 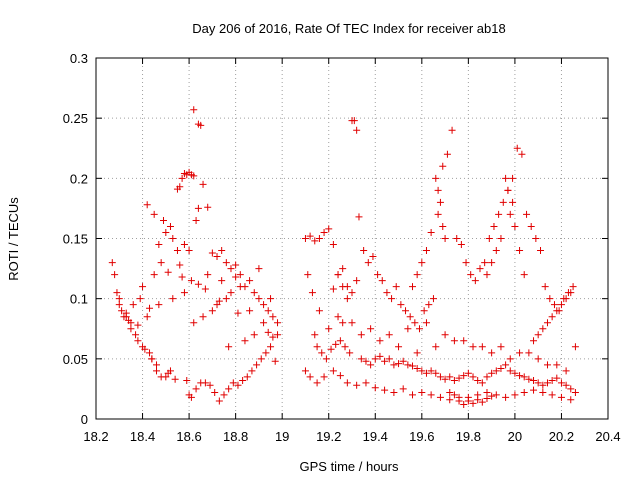 I want to click on y-tick-label: 0, so click(x=84, y=419).